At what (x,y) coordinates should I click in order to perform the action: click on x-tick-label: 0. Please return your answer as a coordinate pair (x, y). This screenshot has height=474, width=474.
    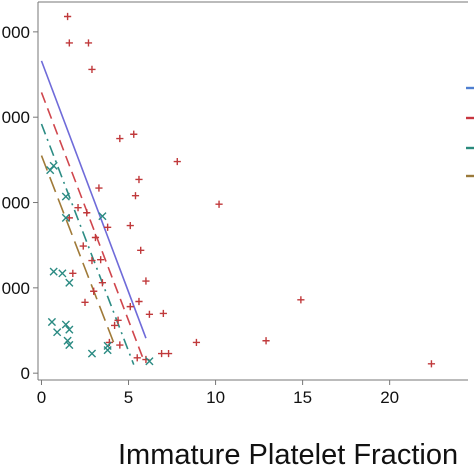
    Looking at the image, I should click on (41, 397).